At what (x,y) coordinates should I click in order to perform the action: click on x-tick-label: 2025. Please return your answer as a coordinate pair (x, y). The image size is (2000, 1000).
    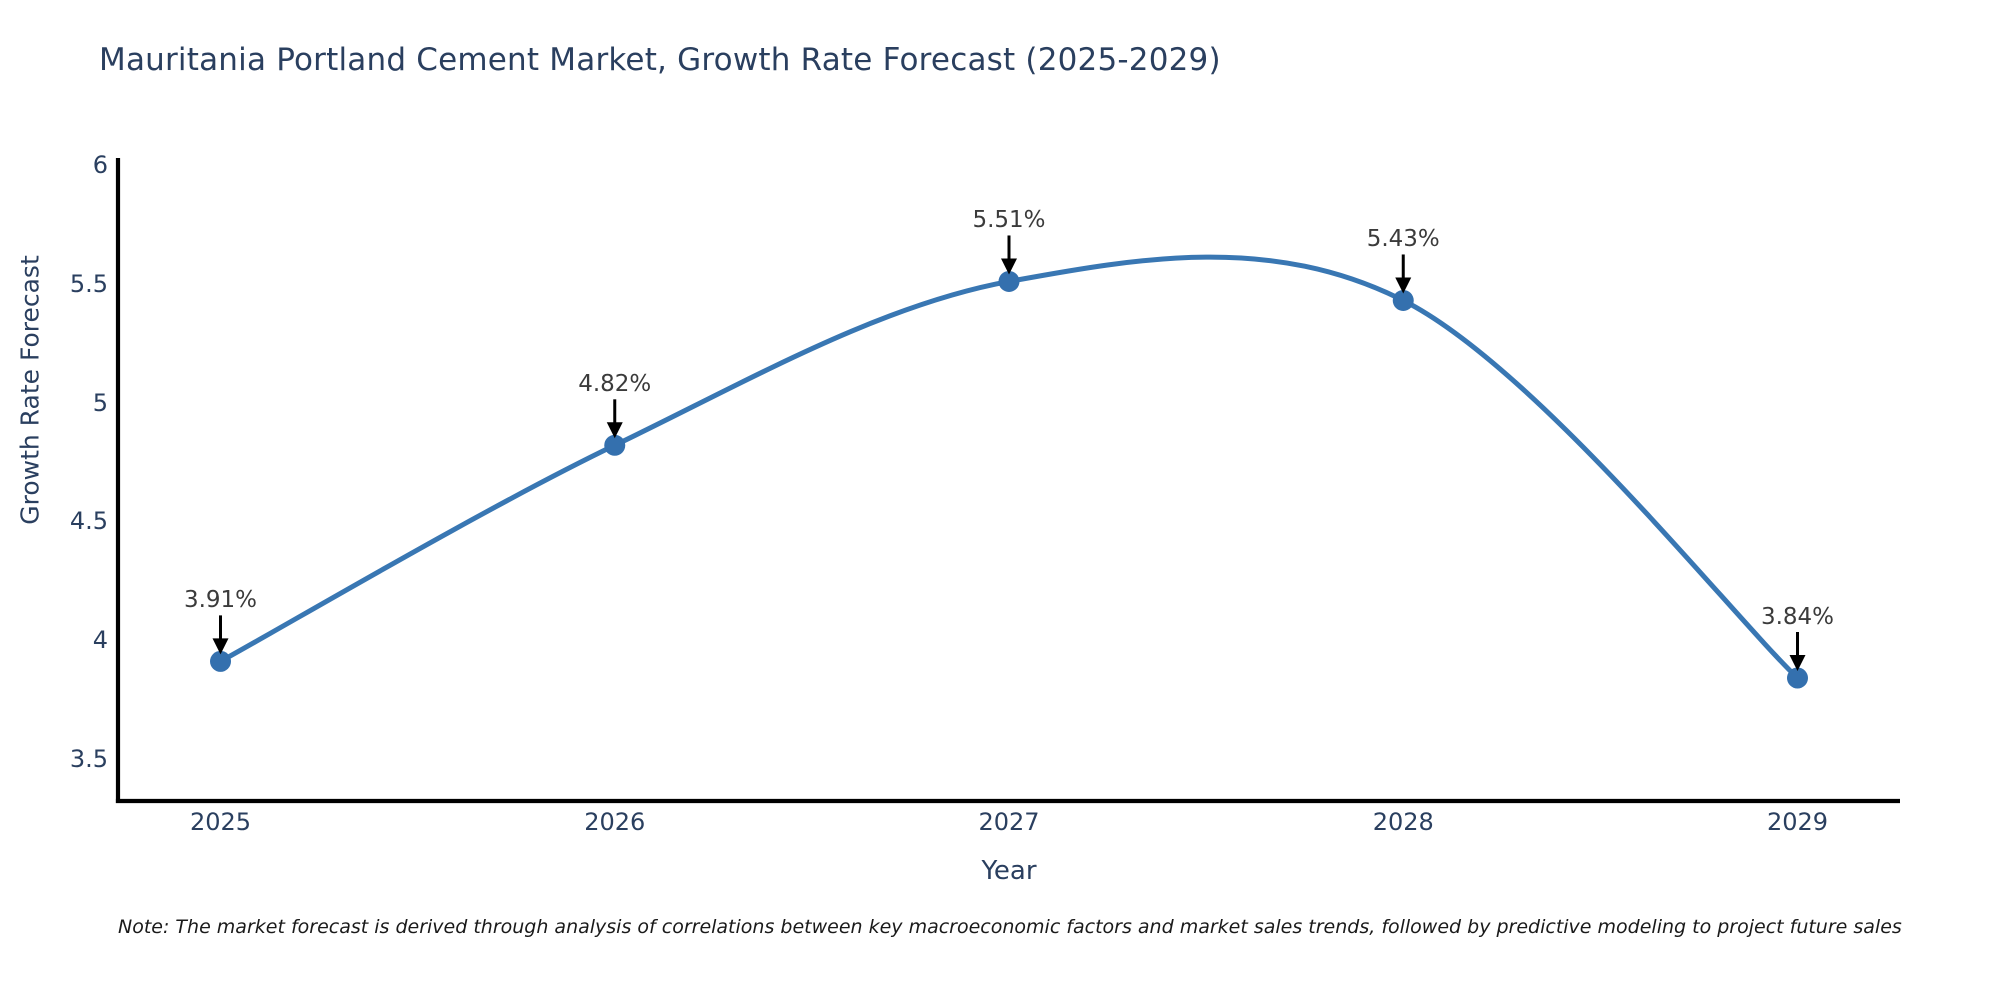
    Looking at the image, I should click on (220, 822).